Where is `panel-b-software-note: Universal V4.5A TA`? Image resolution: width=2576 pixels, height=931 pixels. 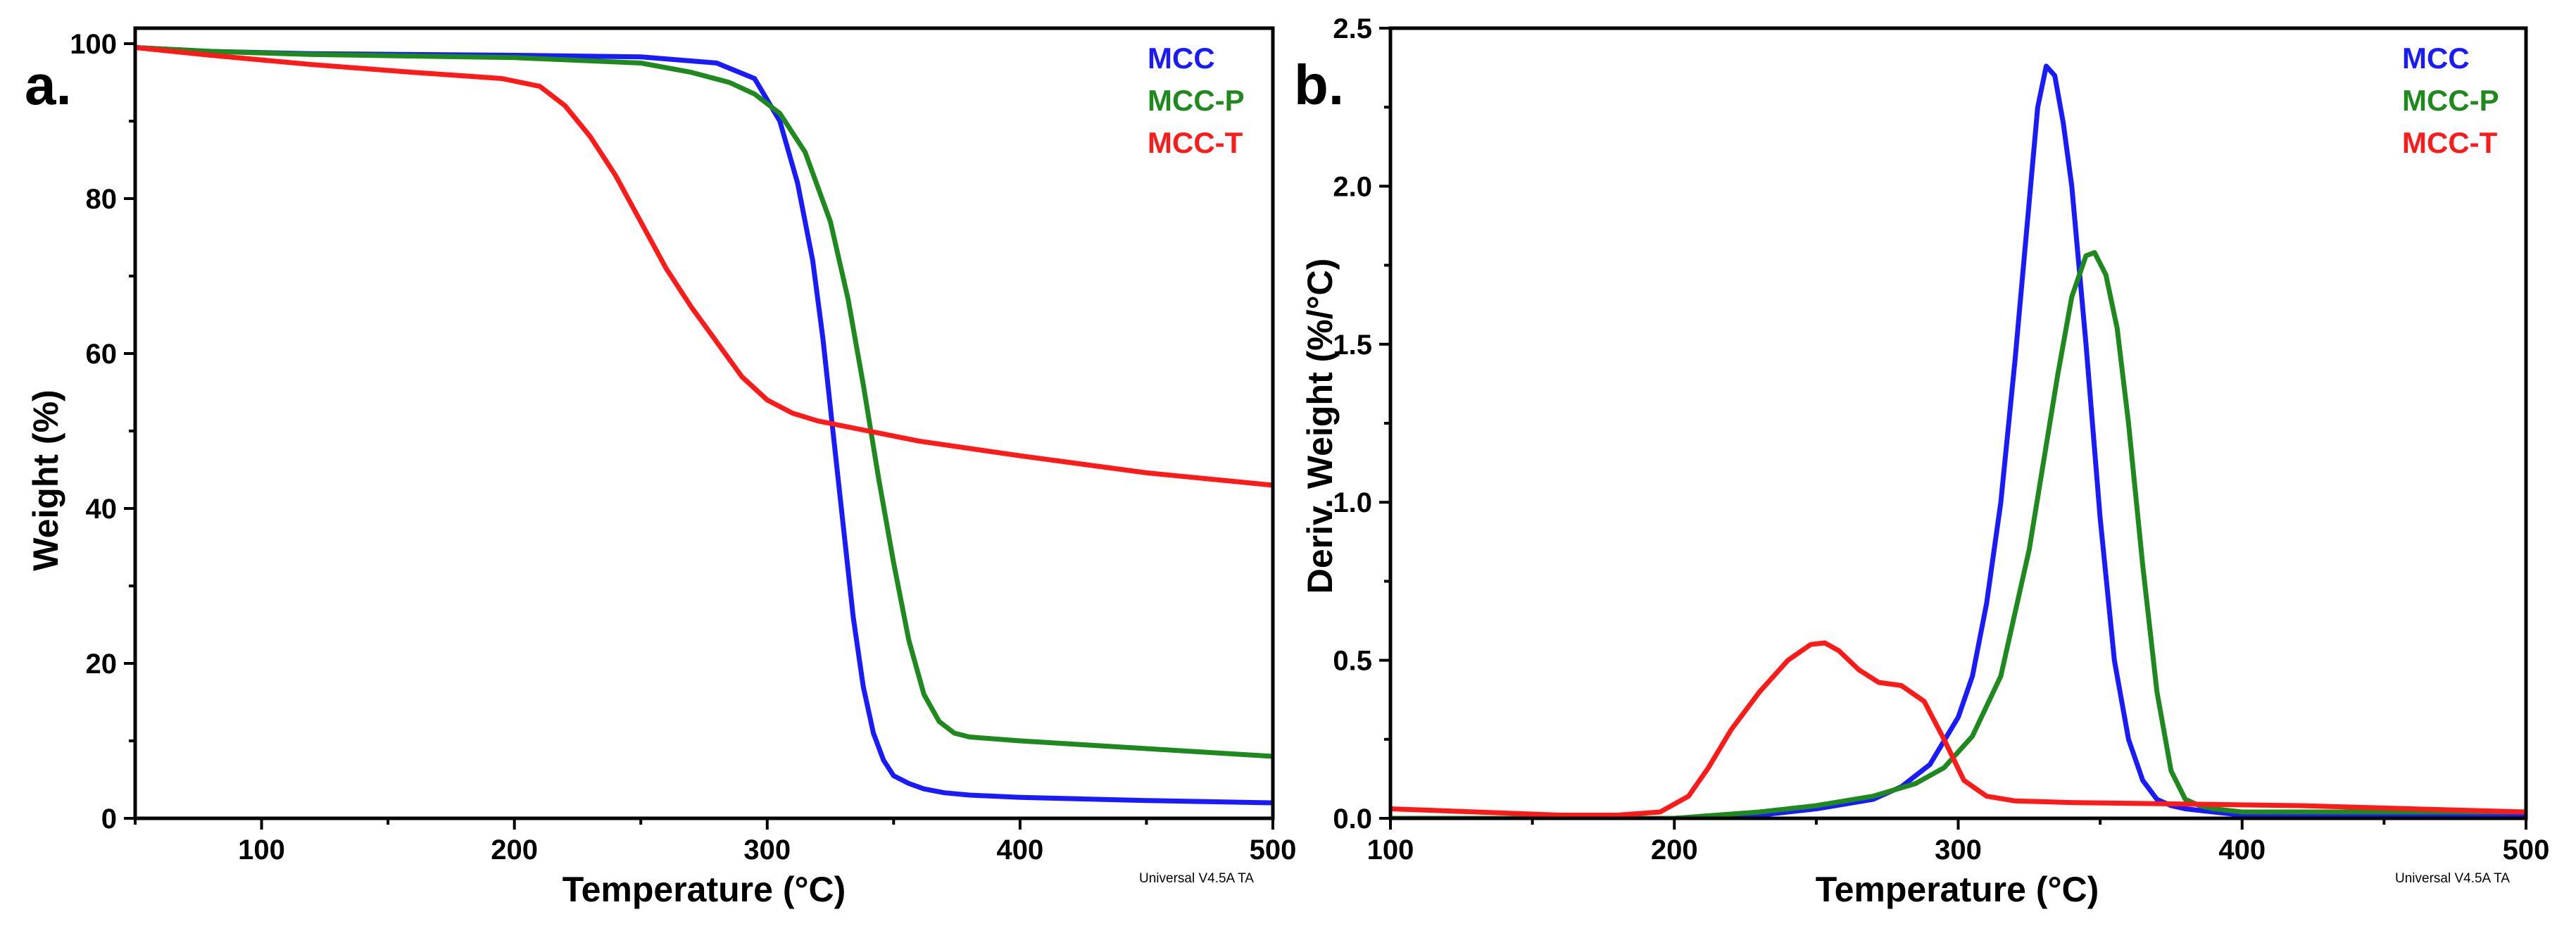 panel-b-software-note: Universal V4.5A TA is located at coordinates (2452, 878).